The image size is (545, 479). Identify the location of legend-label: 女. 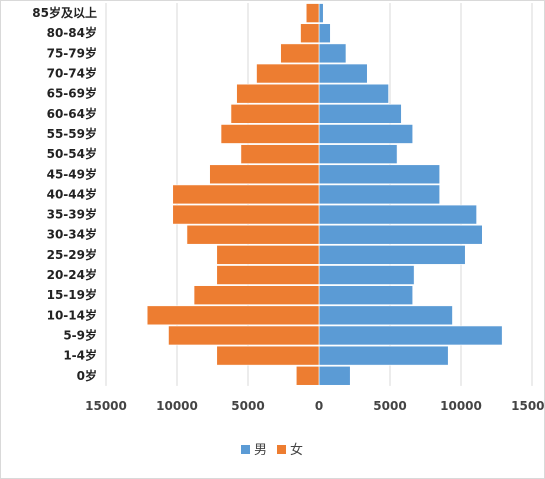
(296, 450).